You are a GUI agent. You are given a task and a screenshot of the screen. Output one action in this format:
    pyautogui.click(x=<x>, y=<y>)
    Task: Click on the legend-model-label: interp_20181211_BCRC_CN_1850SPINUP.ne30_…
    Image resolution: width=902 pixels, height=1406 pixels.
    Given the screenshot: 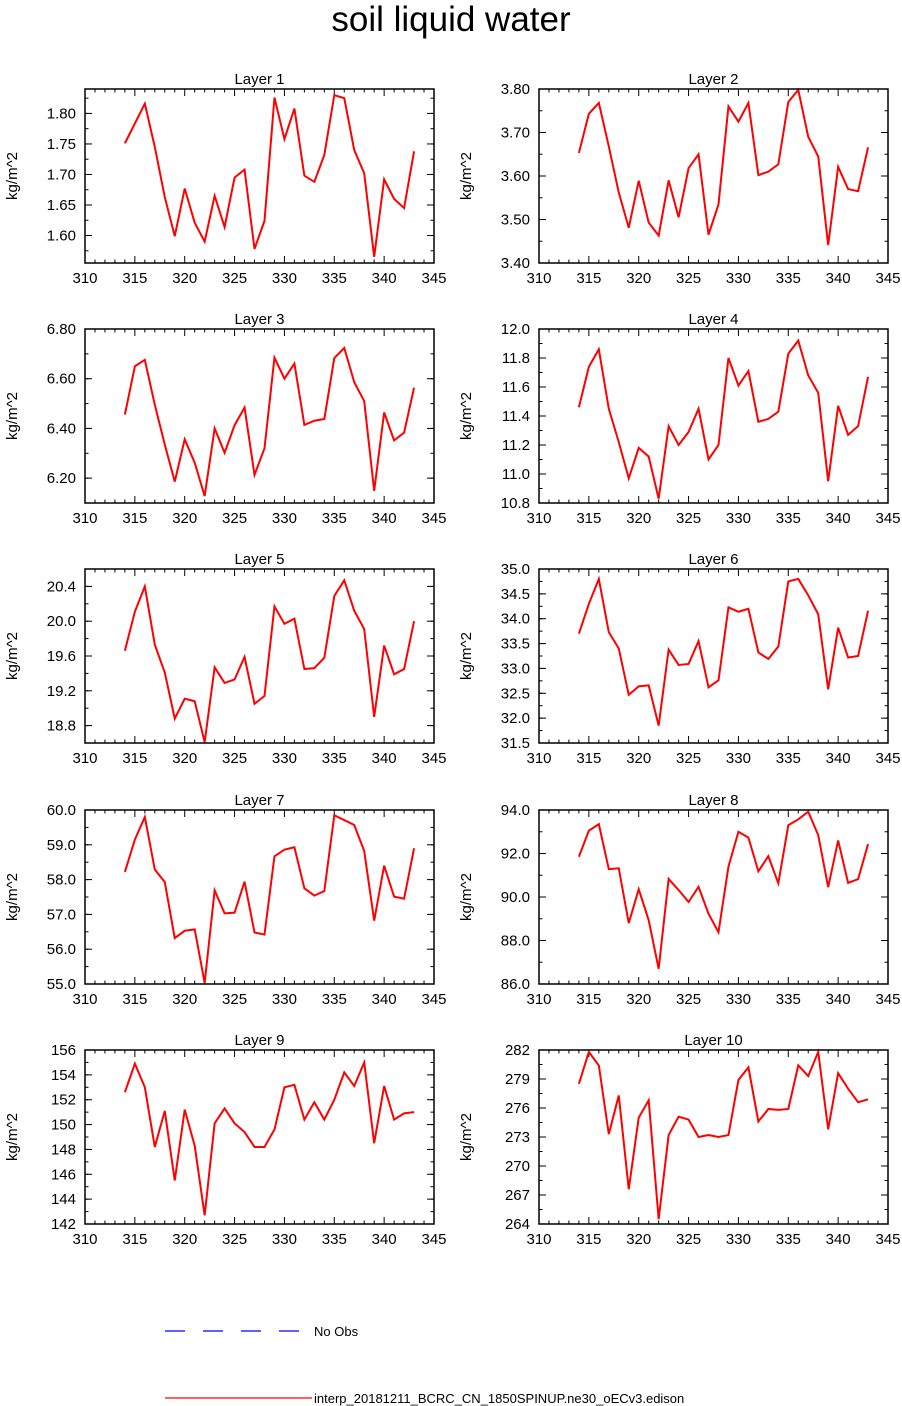 What is the action you would take?
    pyautogui.click(x=499, y=1398)
    